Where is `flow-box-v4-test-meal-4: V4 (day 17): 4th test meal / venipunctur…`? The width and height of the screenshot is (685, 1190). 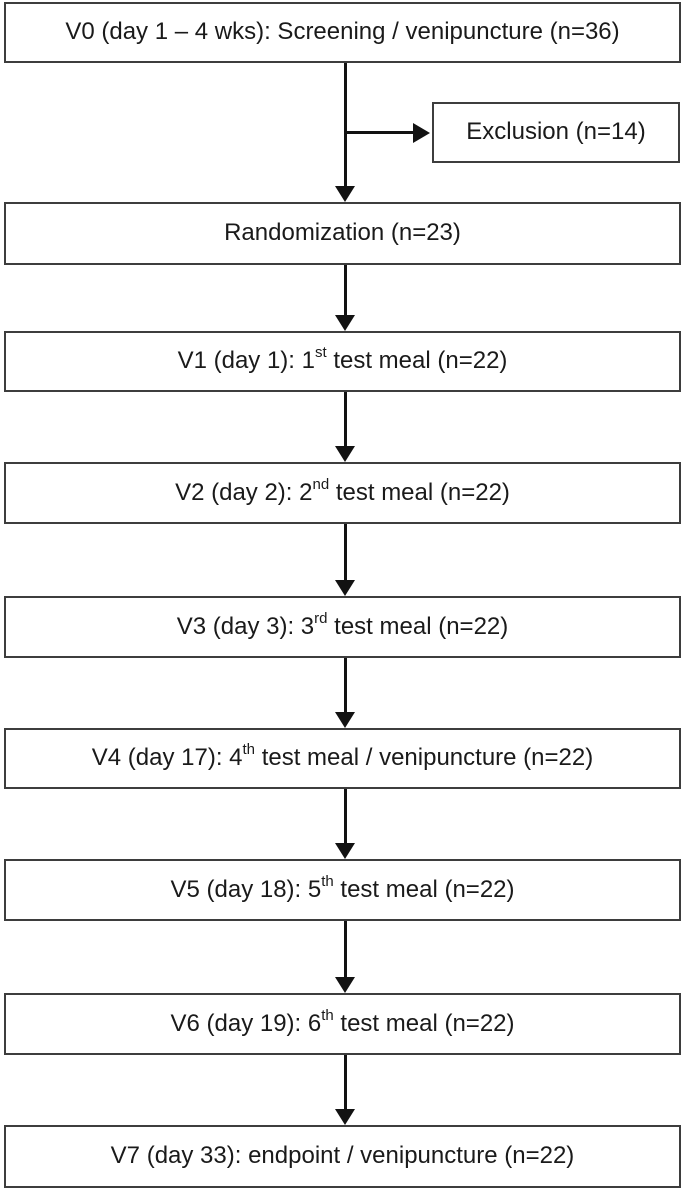 flow-box-v4-test-meal-4: V4 (day 17): 4th test meal / venipunctur… is located at coordinates (342, 758).